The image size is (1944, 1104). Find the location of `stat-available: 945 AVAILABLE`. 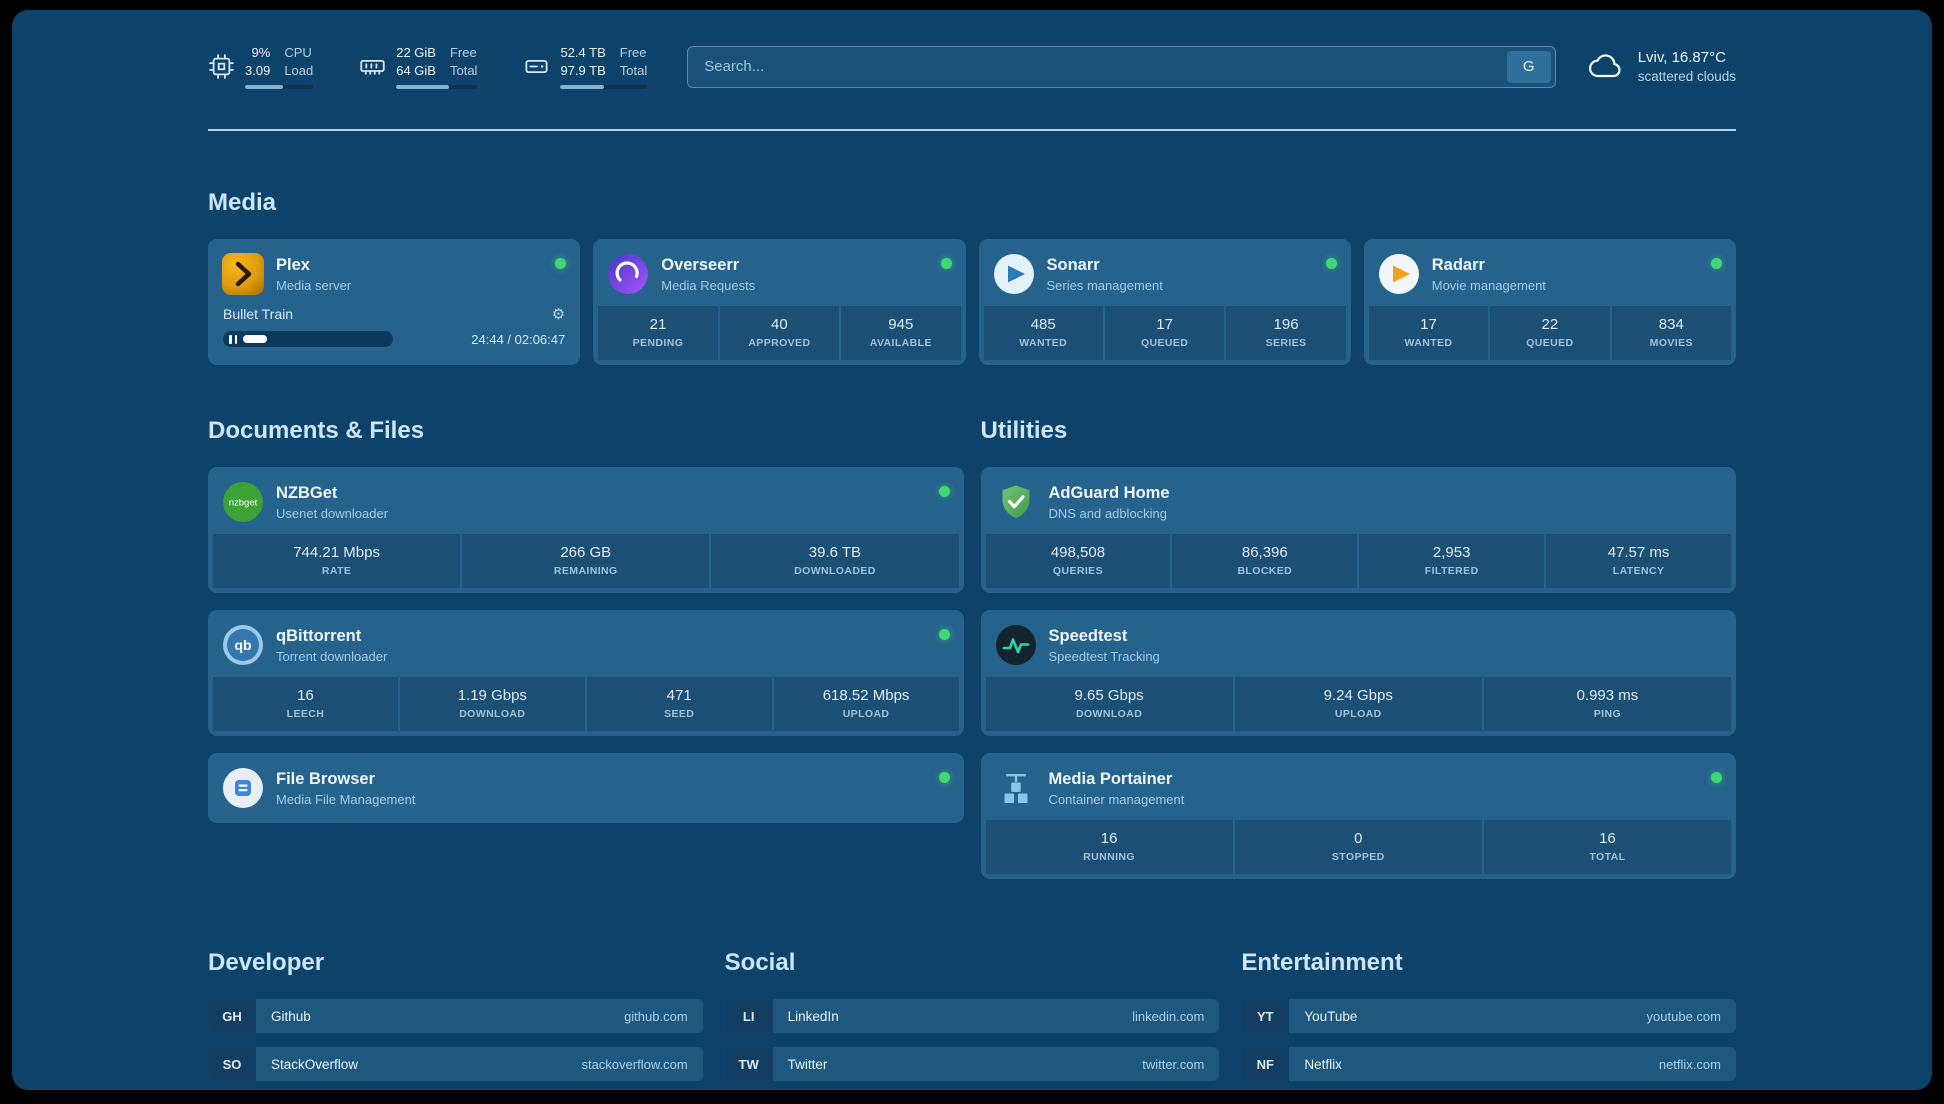

stat-available: 945 AVAILABLE is located at coordinates (901, 333).